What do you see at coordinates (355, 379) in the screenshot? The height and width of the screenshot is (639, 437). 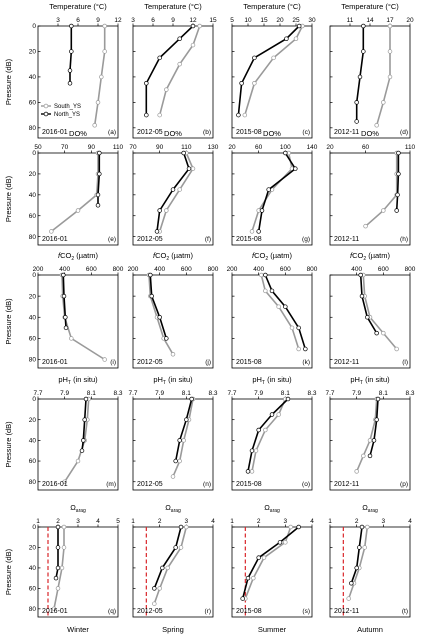 I see `variable-label-main: pH` at bounding box center [355, 379].